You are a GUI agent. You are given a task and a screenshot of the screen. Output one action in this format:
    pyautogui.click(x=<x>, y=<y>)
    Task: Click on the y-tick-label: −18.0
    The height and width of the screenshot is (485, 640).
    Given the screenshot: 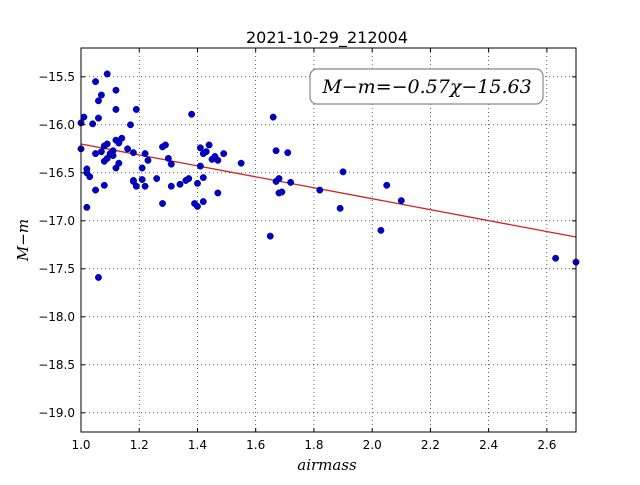 What is the action you would take?
    pyautogui.click(x=56, y=317)
    